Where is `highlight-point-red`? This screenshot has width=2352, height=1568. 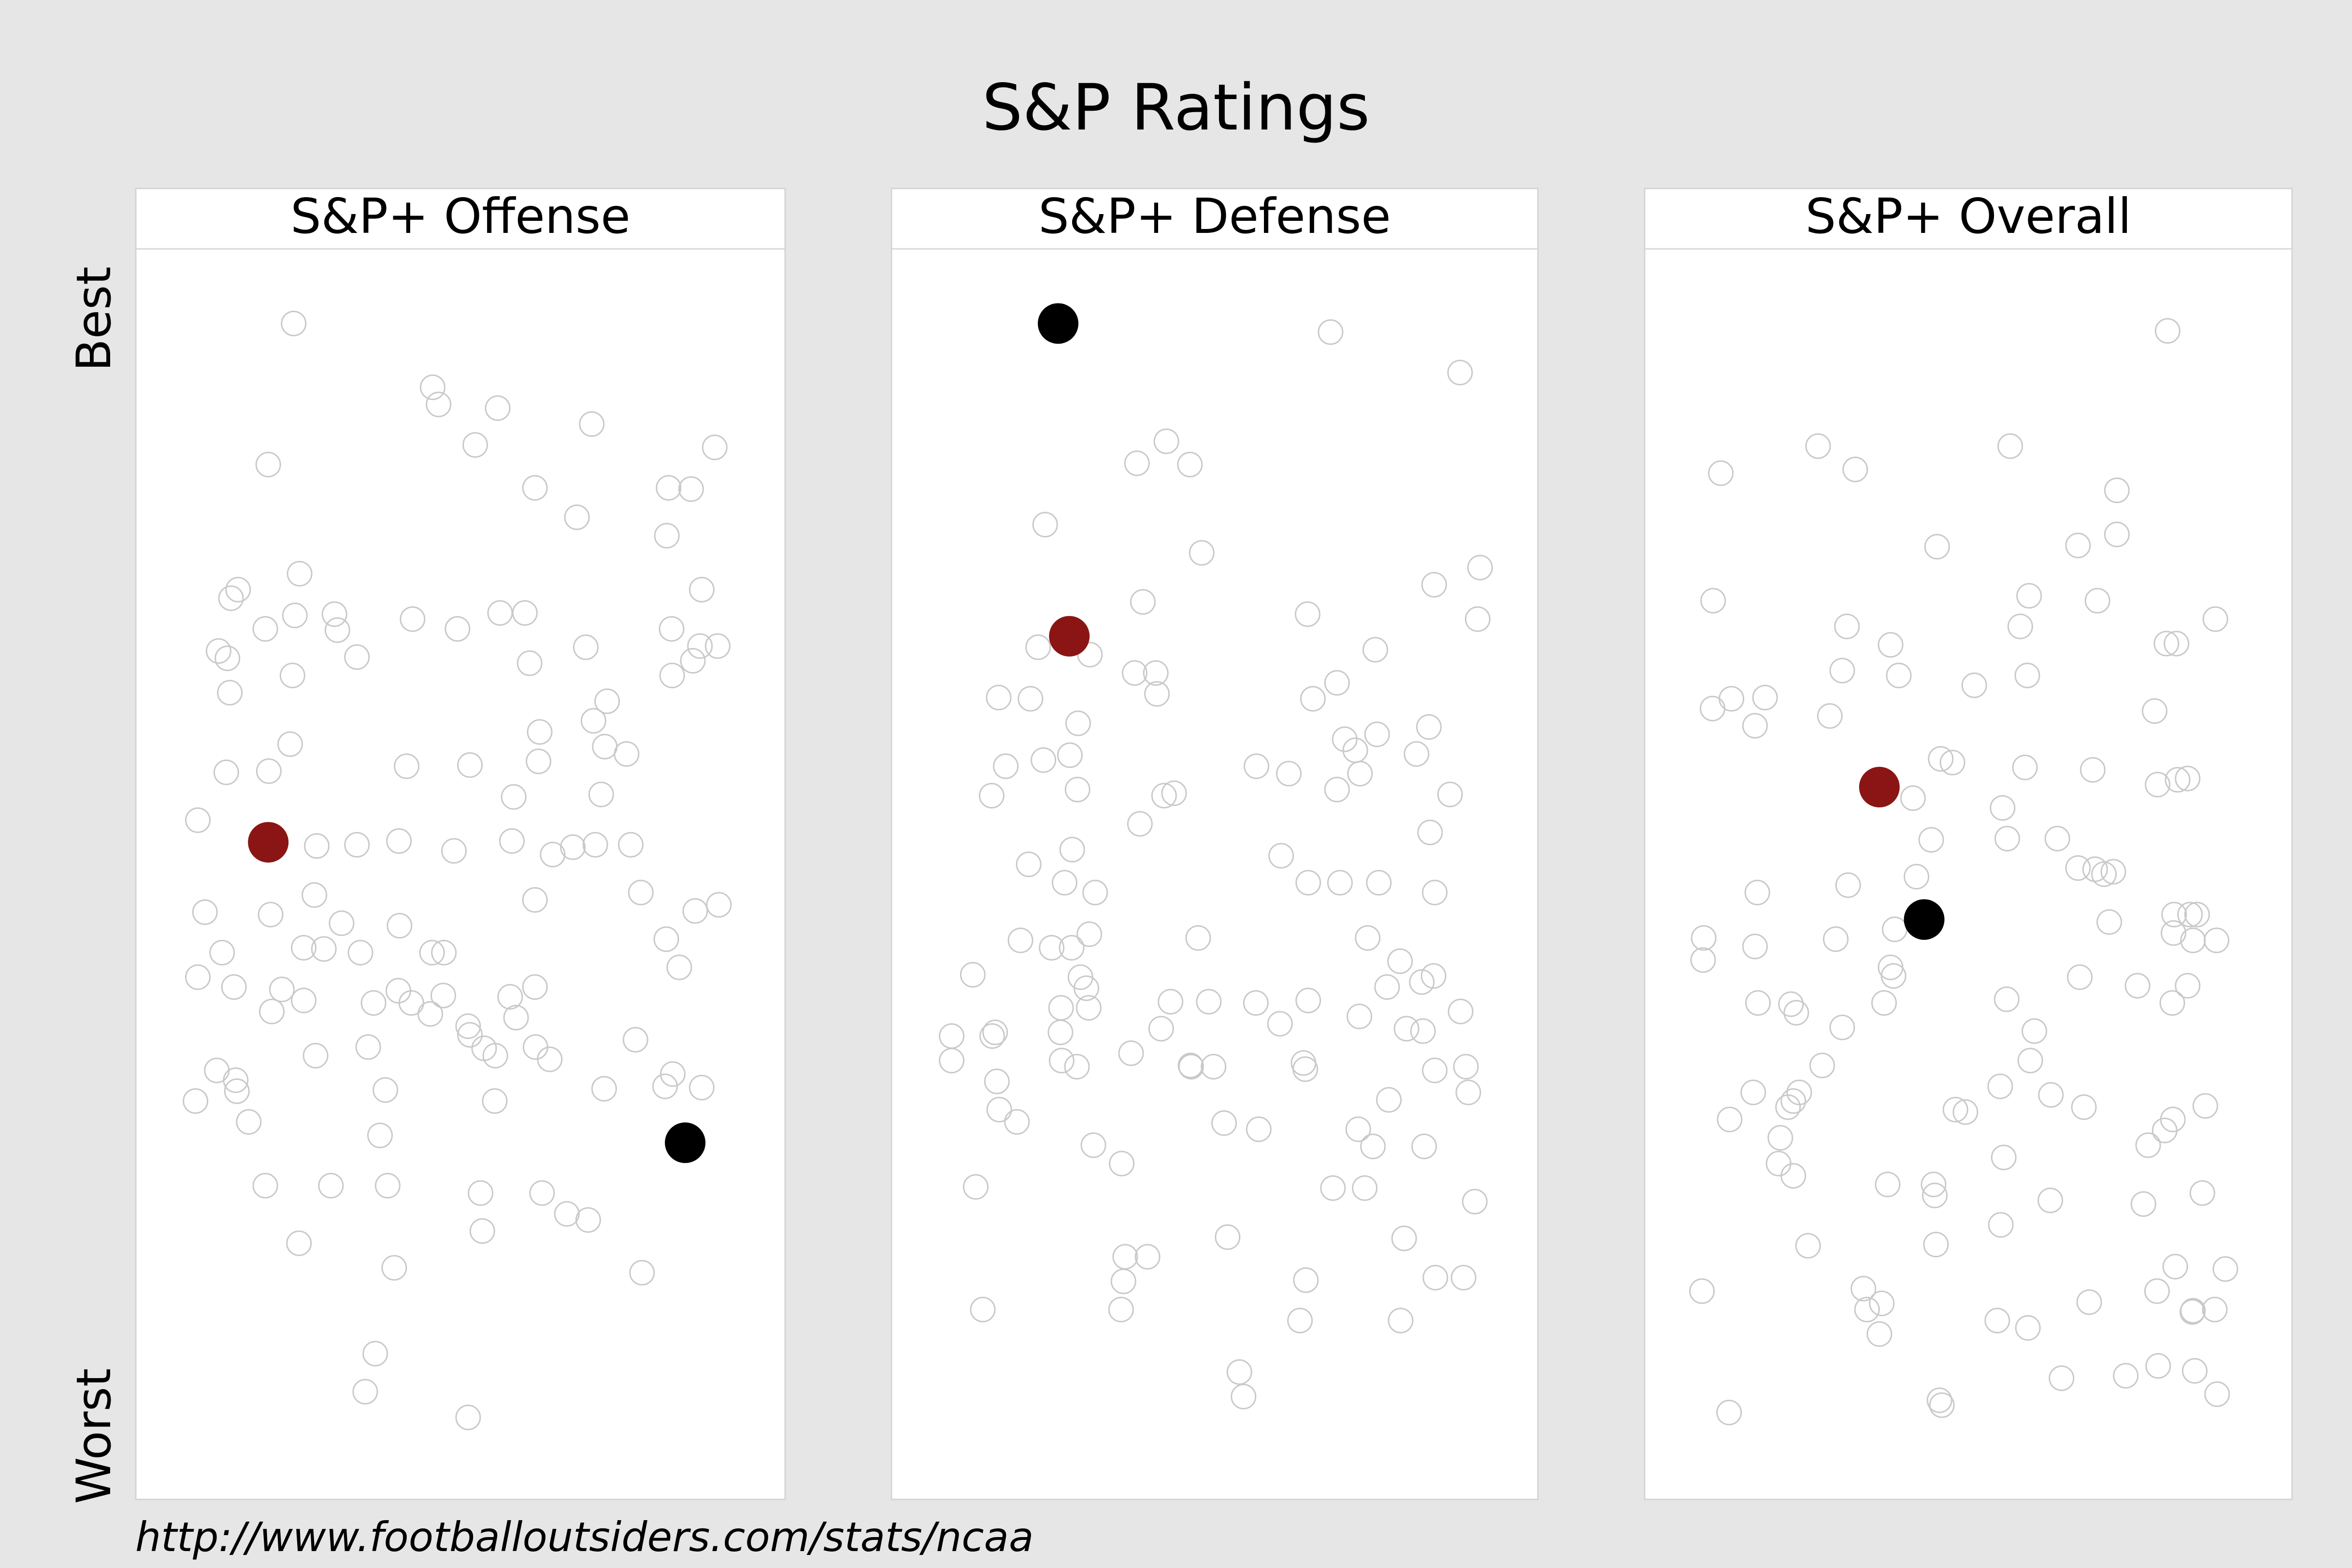 highlight-point-red is located at coordinates (268, 842).